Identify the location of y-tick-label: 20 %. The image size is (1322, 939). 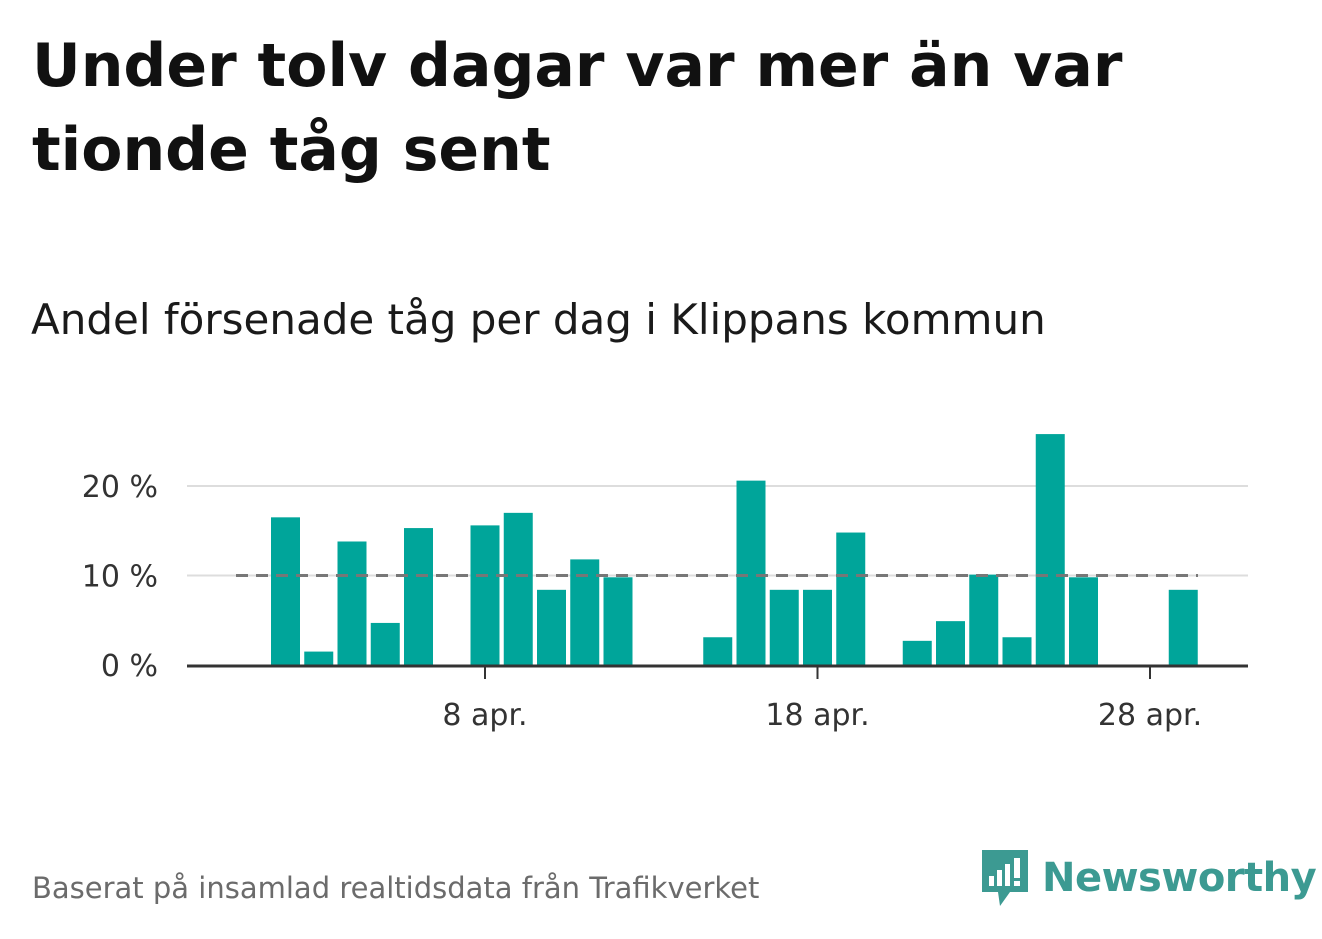
(120, 487).